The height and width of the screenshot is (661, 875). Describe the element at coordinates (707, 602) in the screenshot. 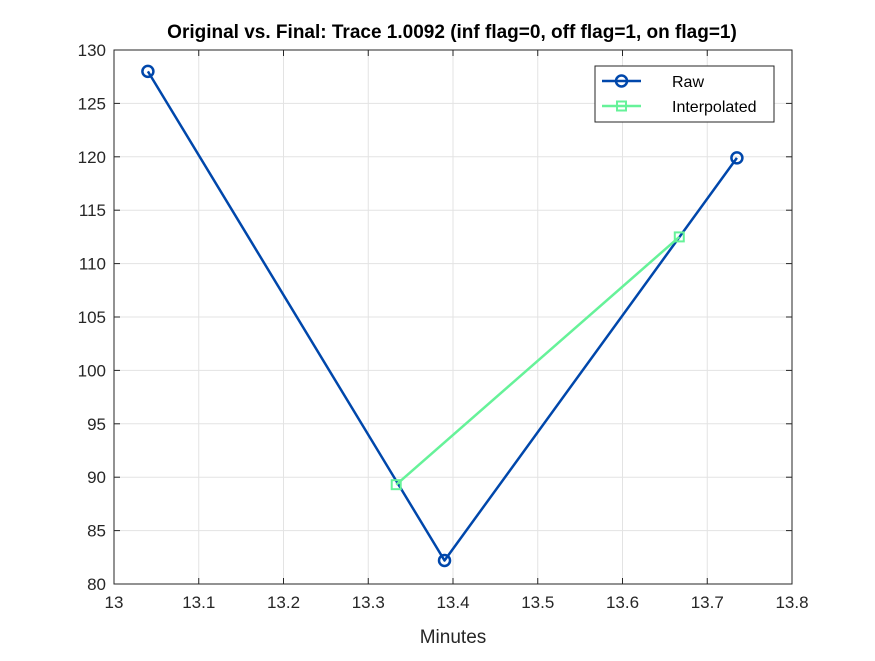

I see `x-tick-label: 13.7` at that location.